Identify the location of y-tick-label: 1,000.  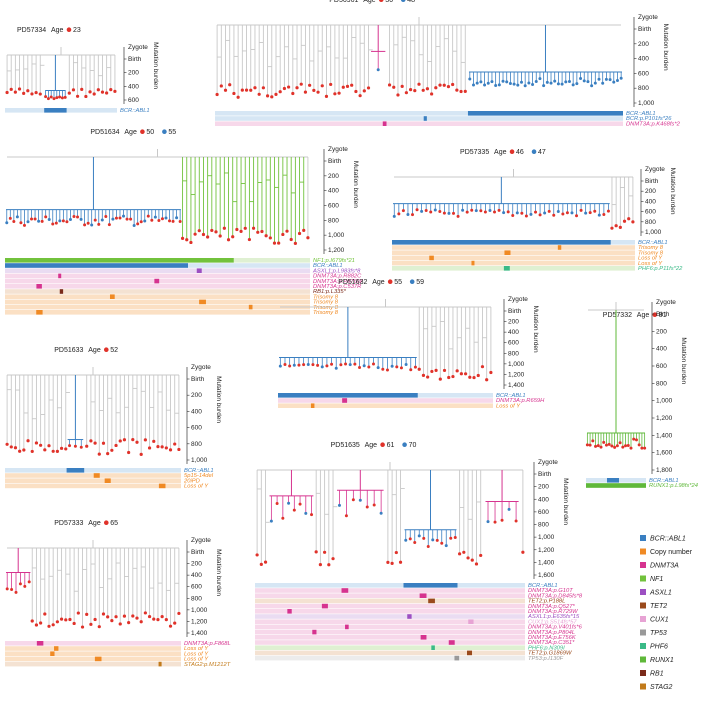
(546, 537).